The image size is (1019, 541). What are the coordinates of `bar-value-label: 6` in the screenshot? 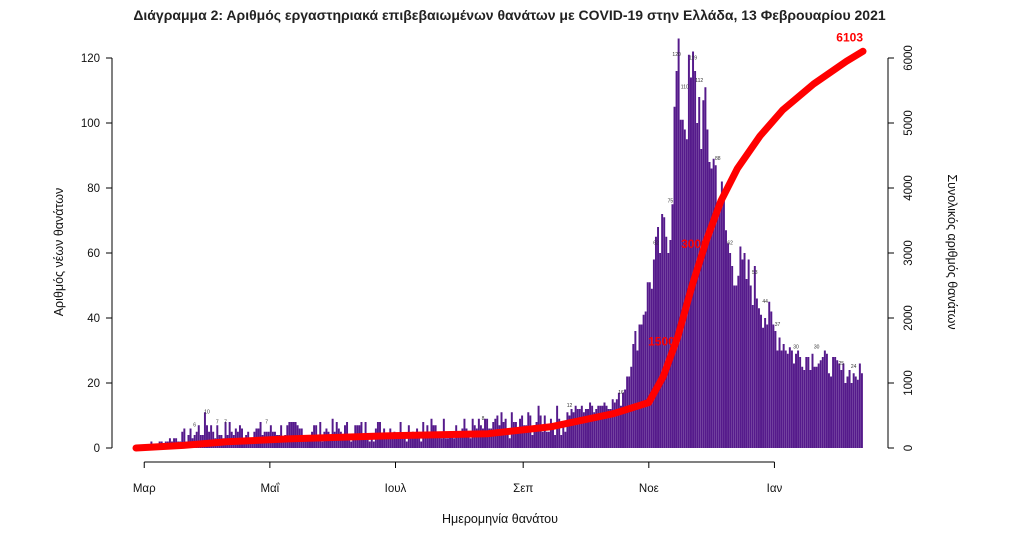 It's located at (194, 426).